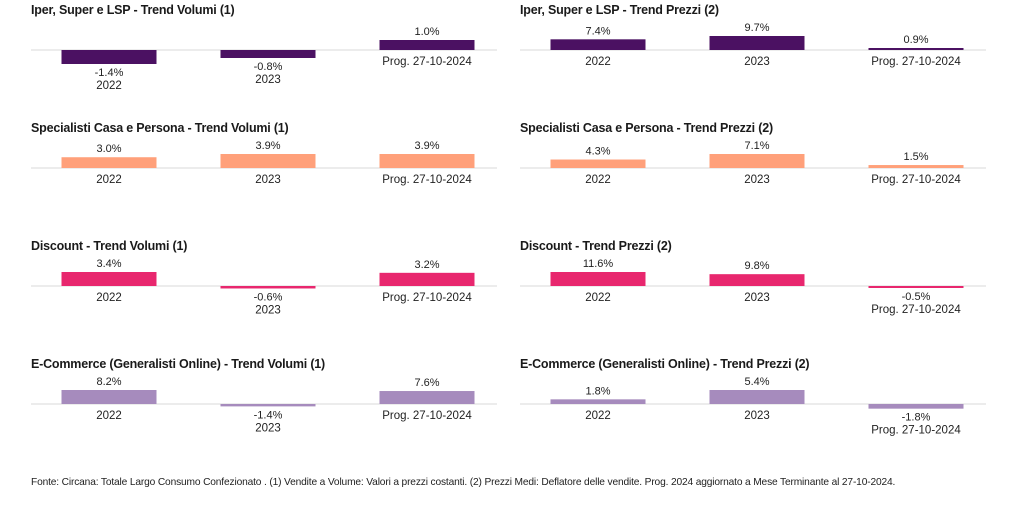  Describe the element at coordinates (915, 40) in the screenshot. I see `data-label: 0.9%` at that location.